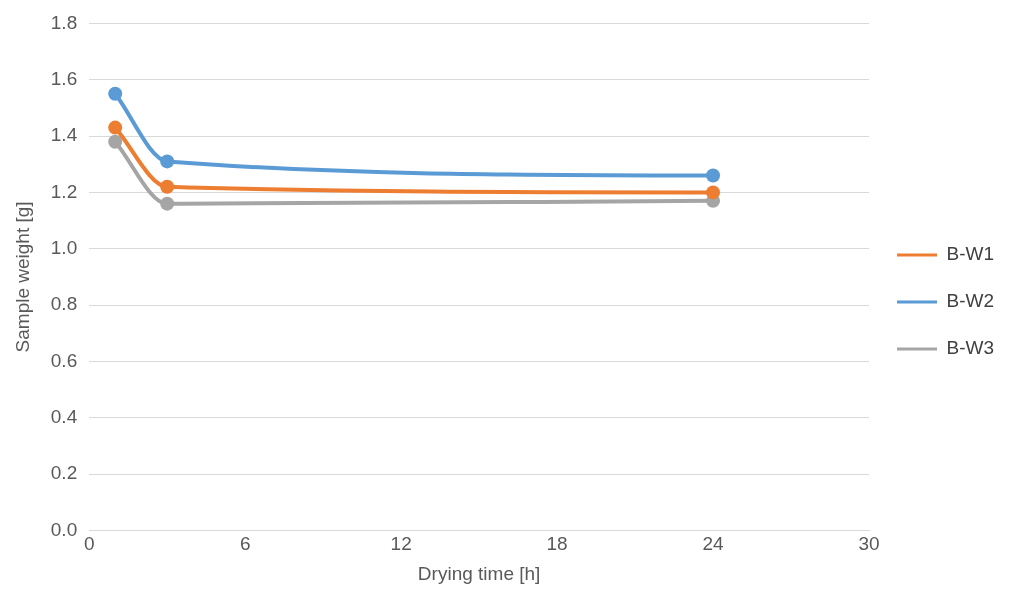  What do you see at coordinates (970, 348) in the screenshot?
I see `legend-label: B-W3` at bounding box center [970, 348].